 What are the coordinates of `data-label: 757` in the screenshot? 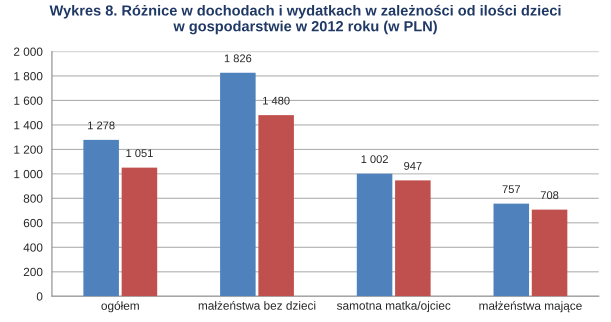 It's located at (511, 189).